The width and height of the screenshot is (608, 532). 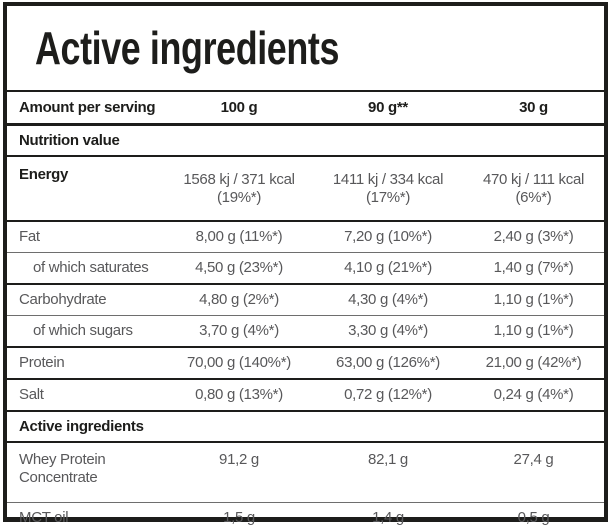 I want to click on row-value: 4,30 g (4%*), so click(x=388, y=300).